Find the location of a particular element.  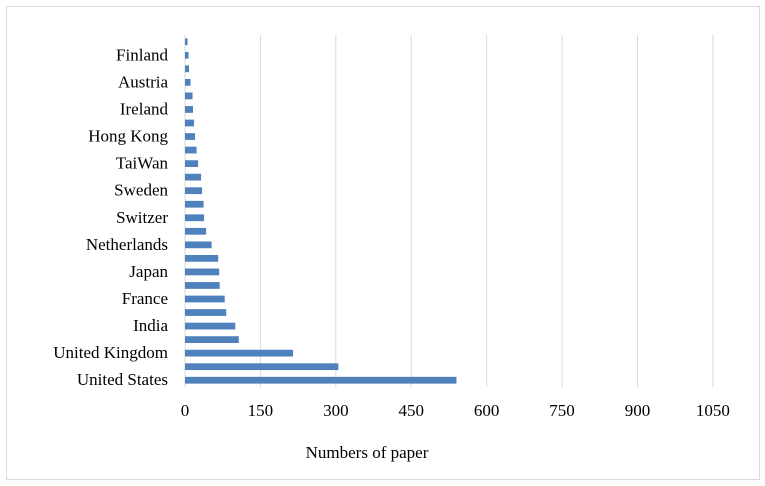

category-label: Austria is located at coordinates (143, 81).